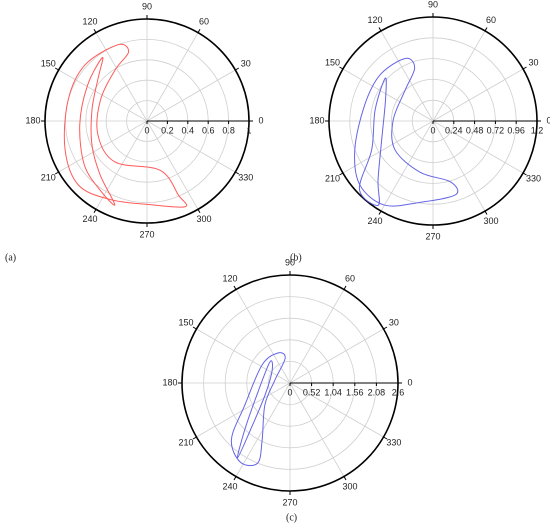 The height and width of the screenshot is (527, 550). What do you see at coordinates (454, 130) in the screenshot?
I see `radial-tick-label: 0.24` at bounding box center [454, 130].